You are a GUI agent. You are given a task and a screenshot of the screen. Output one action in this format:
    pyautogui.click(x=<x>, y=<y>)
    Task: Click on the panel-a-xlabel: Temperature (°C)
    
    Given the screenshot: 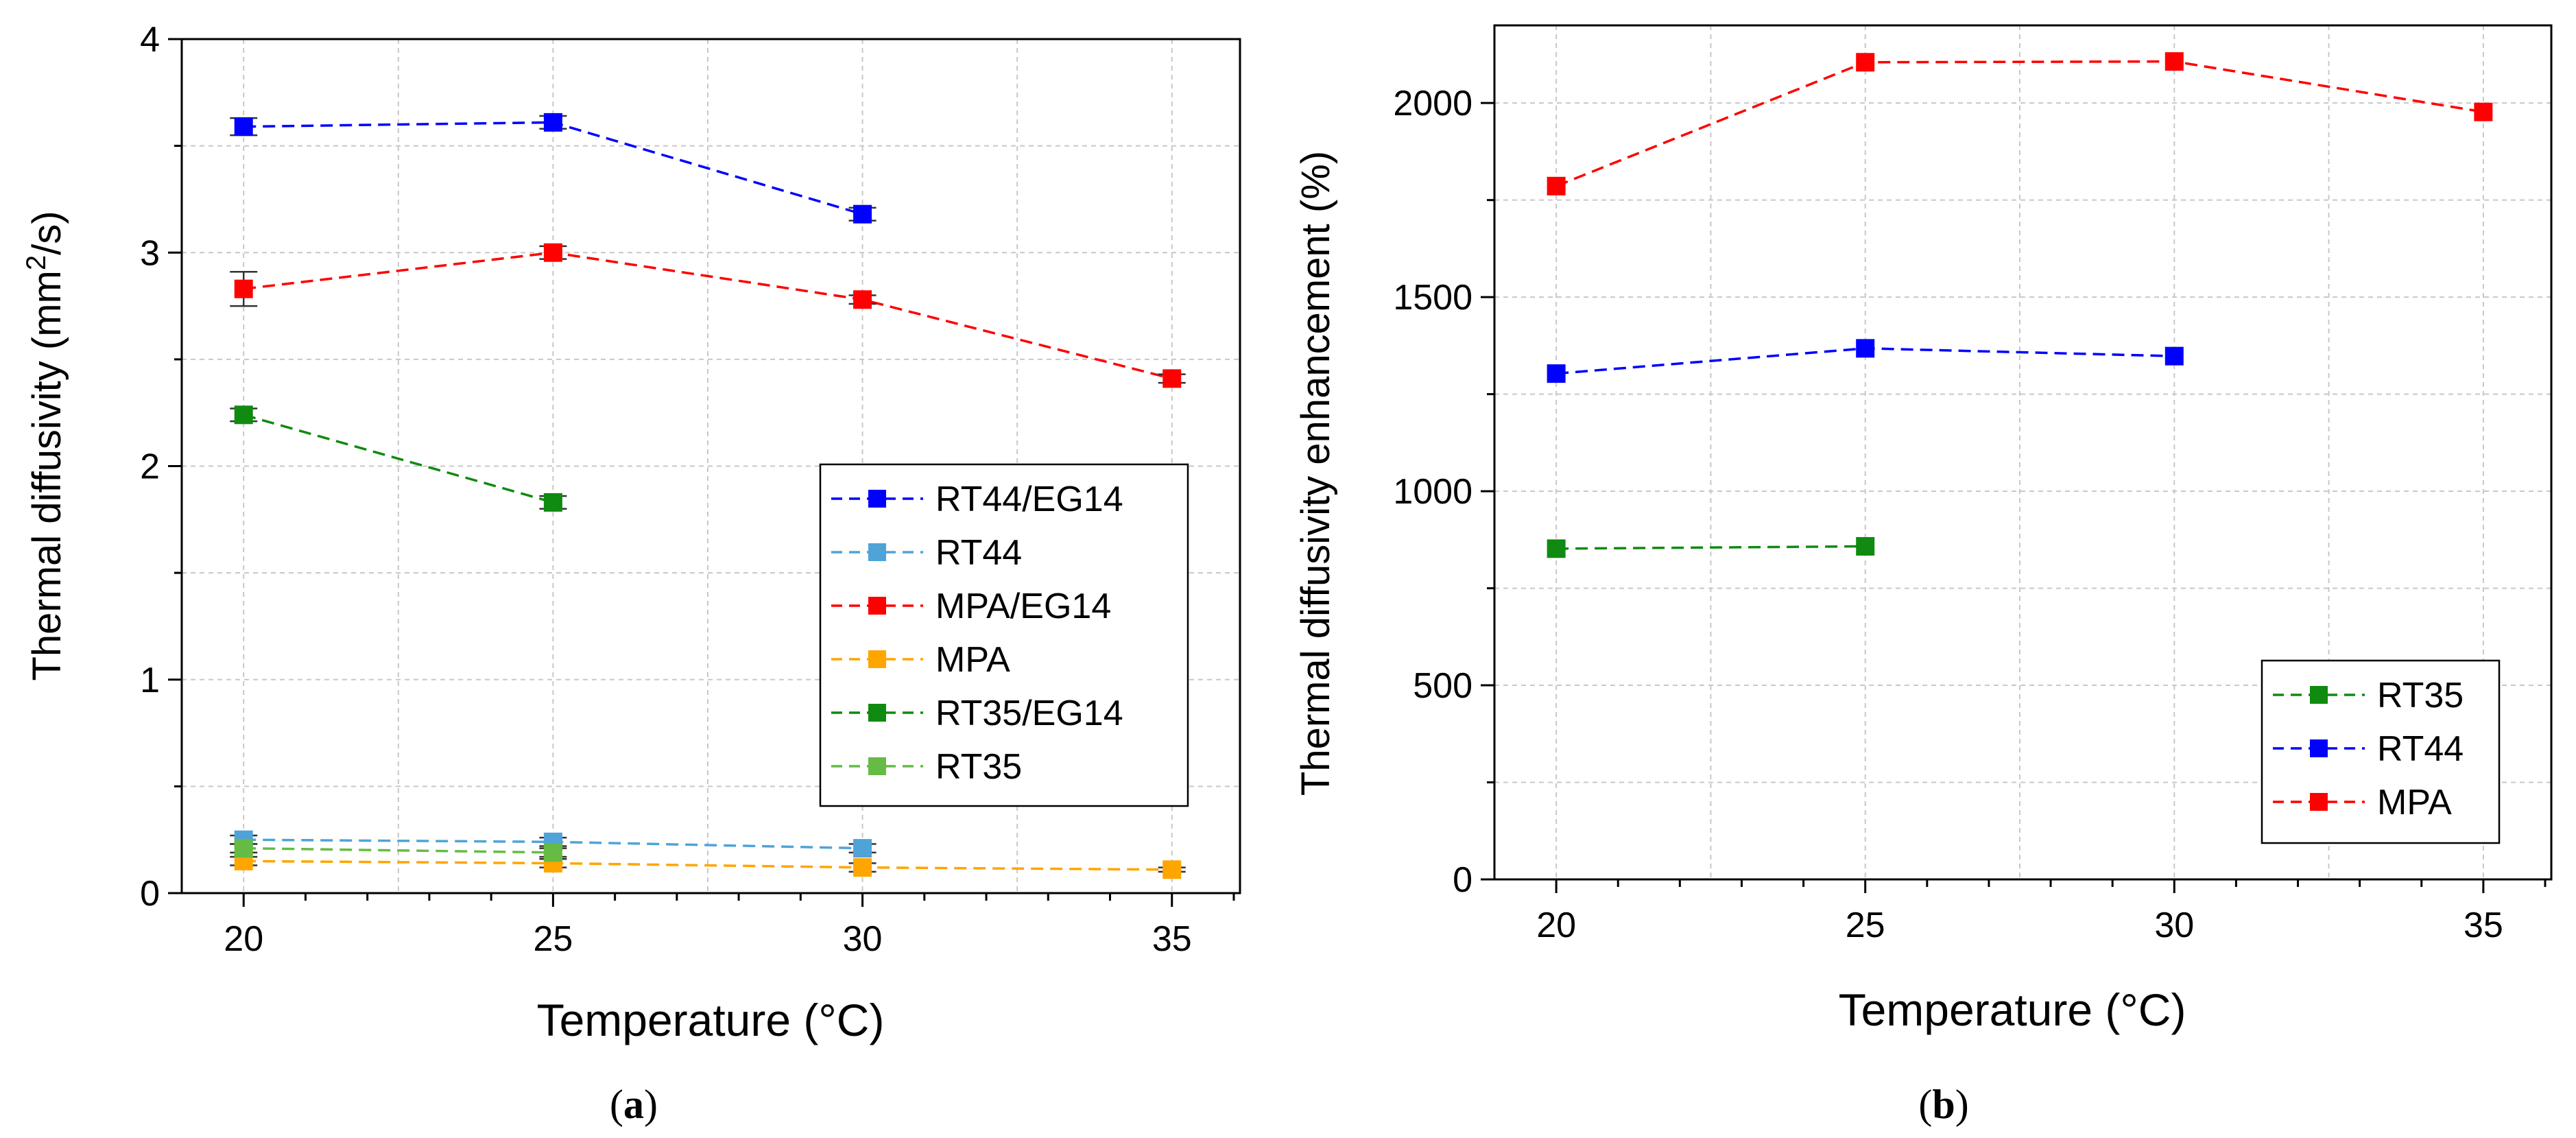 What is the action you would take?
    pyautogui.click(x=711, y=1020)
    